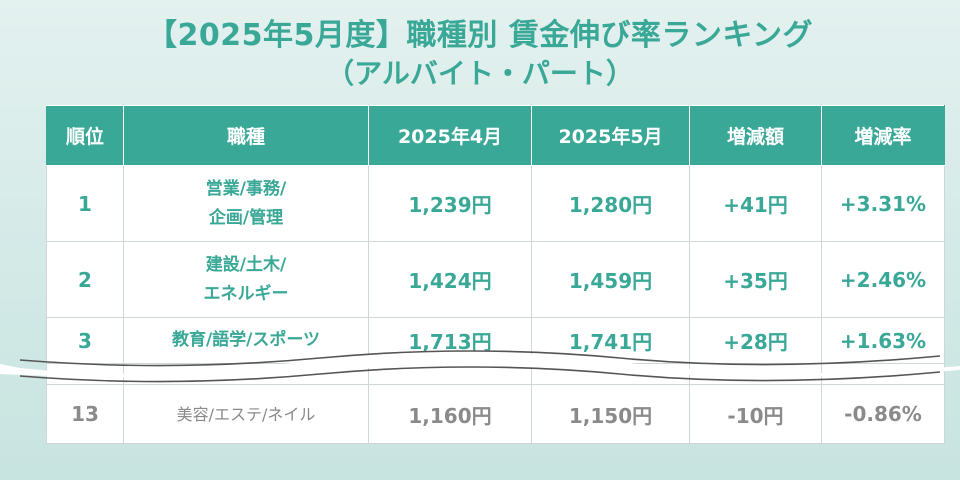 Image resolution: width=960 pixels, height=480 pixels. What do you see at coordinates (883, 340) in the screenshot?
I see `rate-cell: +1.63%` at bounding box center [883, 340].